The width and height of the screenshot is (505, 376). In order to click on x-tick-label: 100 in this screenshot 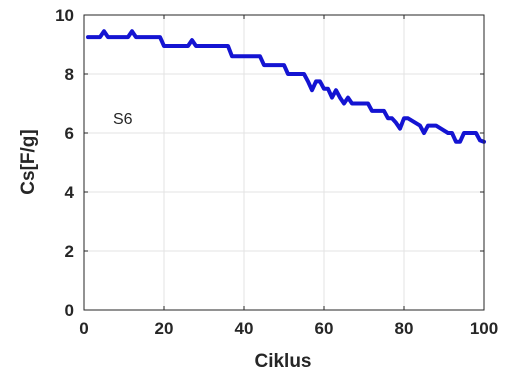, I will do `click(484, 328)`.